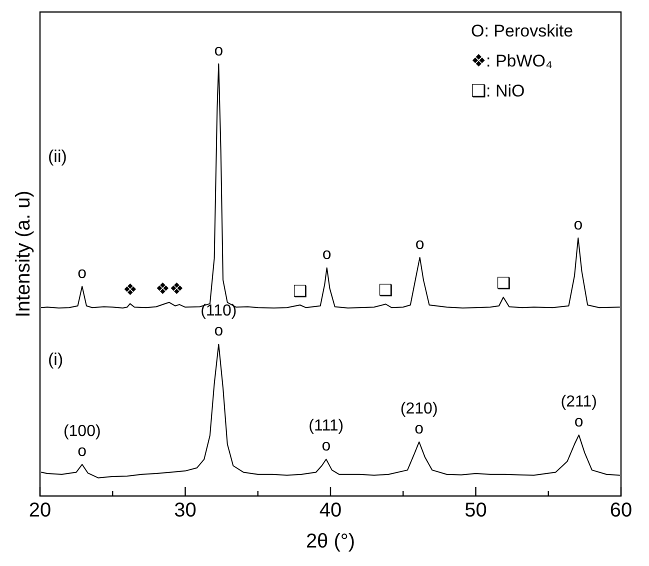  What do you see at coordinates (578, 401) in the screenshot?
I see `annotation: (211)` at bounding box center [578, 401].